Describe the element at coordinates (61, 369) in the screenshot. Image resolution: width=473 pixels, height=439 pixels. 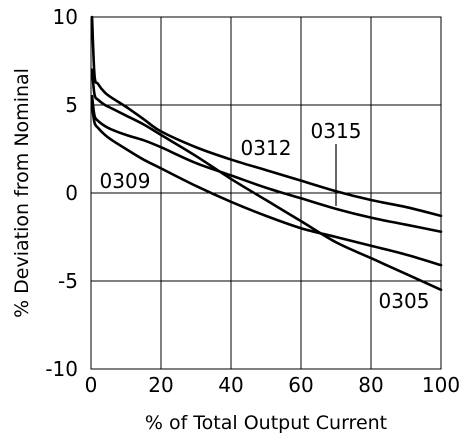
I see `y-tick-label: -10` at that location.